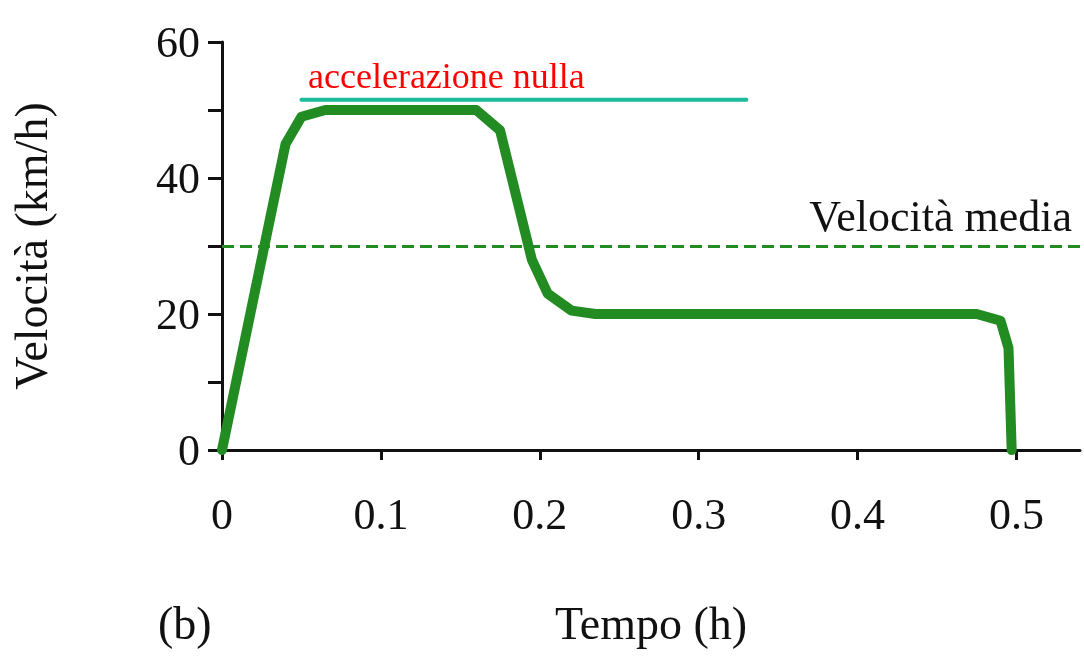 This screenshot has height=663, width=1084. I want to click on y-tick-label: 40, so click(178, 178).